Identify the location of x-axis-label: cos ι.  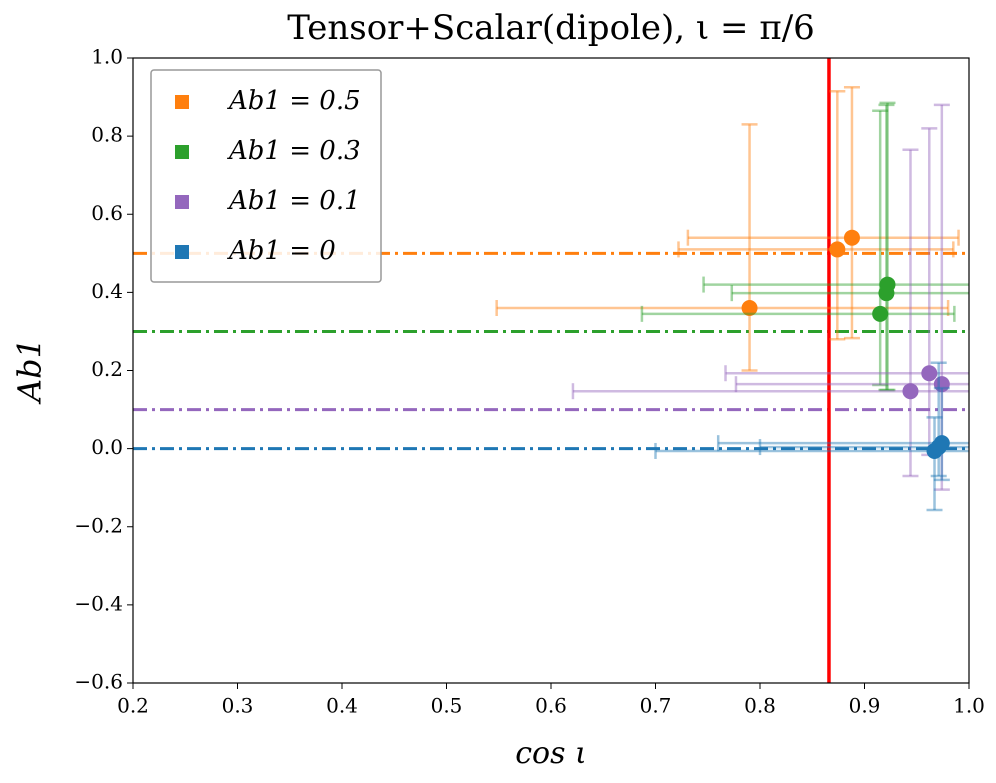
(551, 753).